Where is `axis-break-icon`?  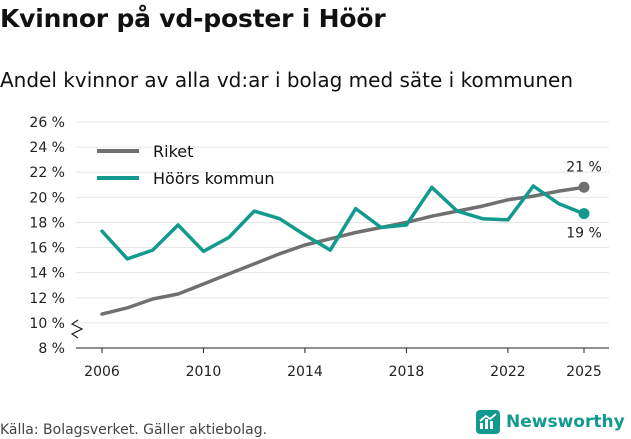 axis-break-icon is located at coordinates (77, 329).